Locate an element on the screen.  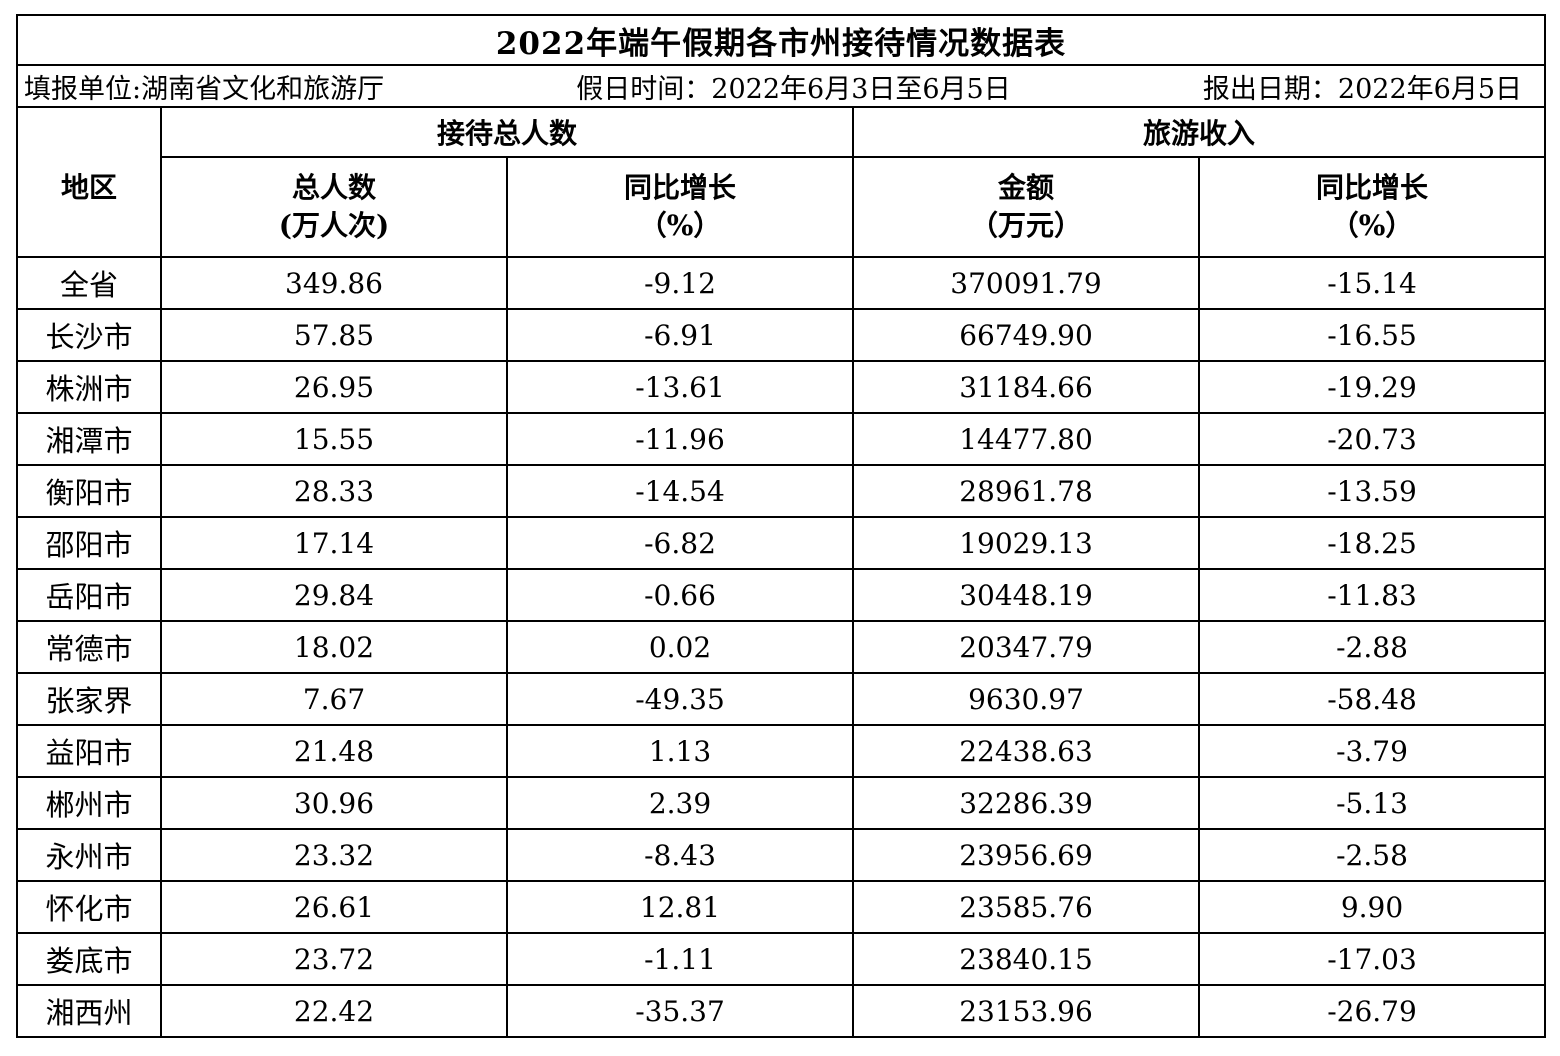
visitors-total-header: 总人数 (万人次) is located at coordinates (334, 207).